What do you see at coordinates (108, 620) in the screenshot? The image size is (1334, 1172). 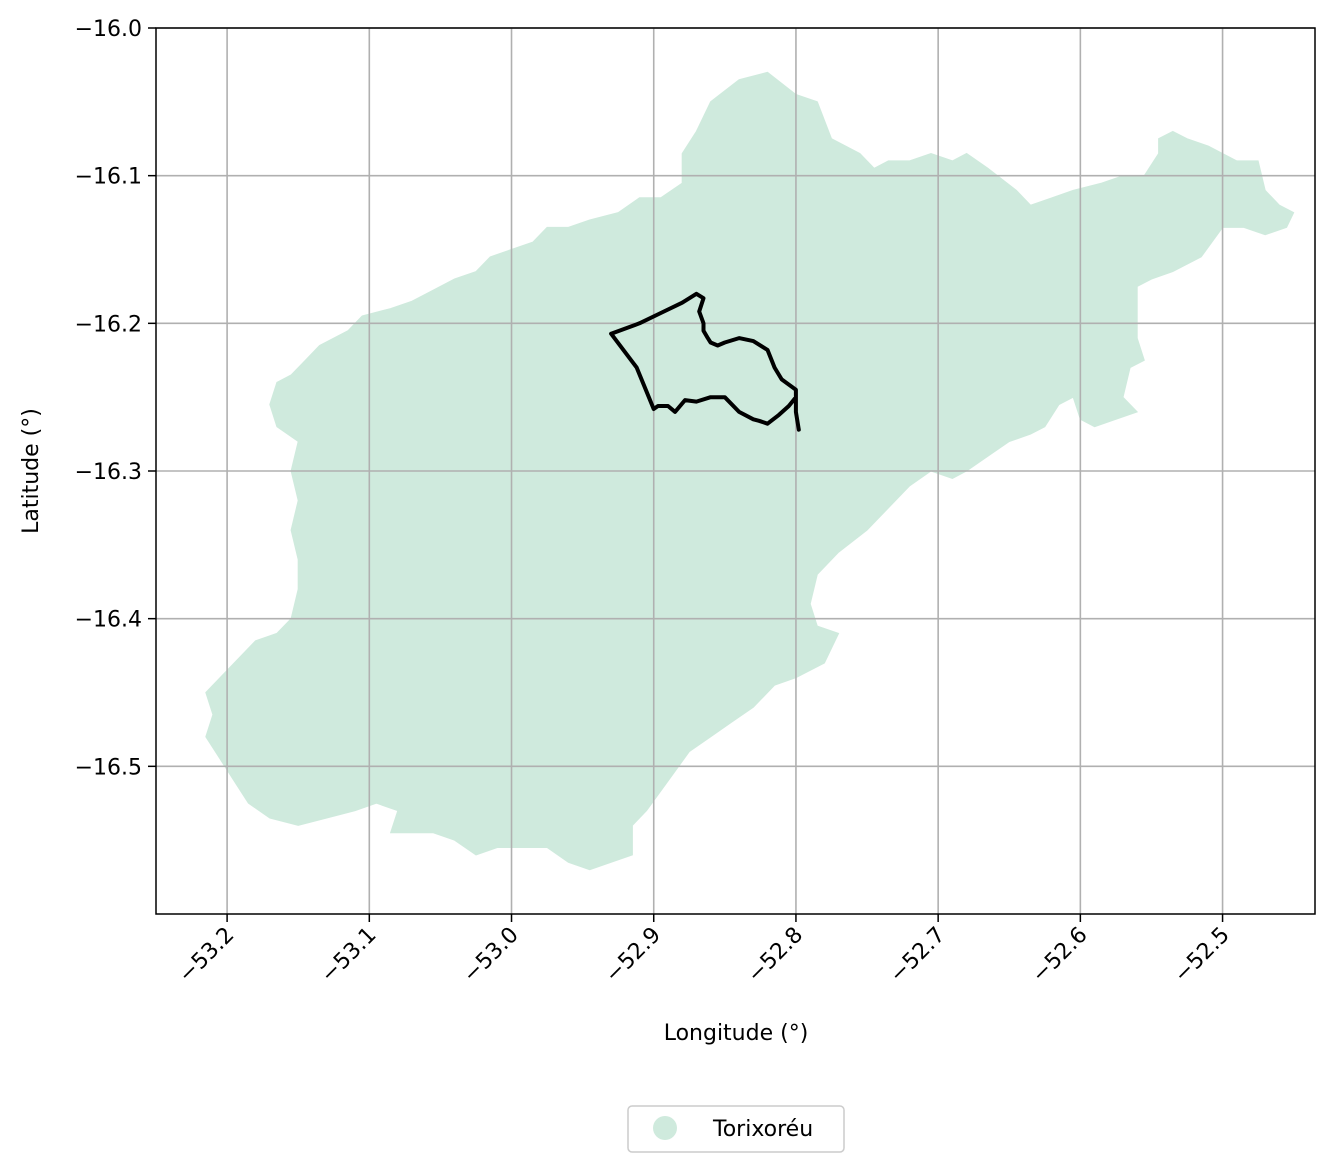 I see `y-tick-label: −16.4` at bounding box center [108, 620].